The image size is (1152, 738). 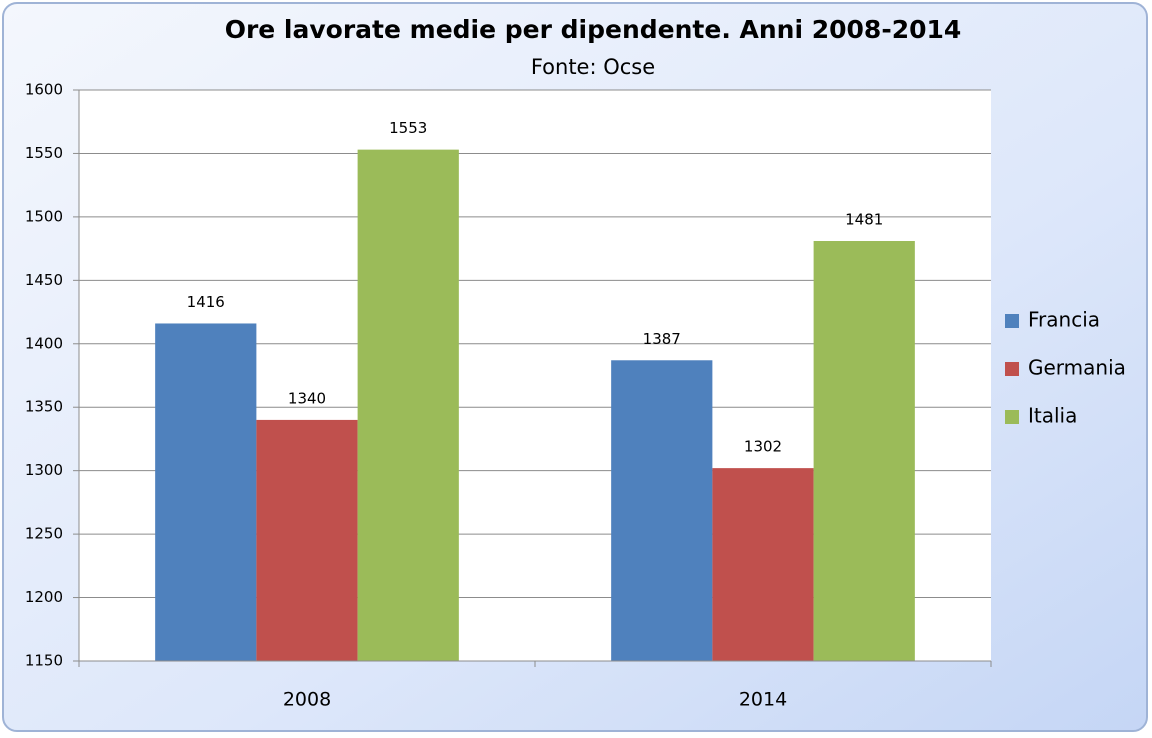 I want to click on value-label: 1416, so click(x=206, y=302).